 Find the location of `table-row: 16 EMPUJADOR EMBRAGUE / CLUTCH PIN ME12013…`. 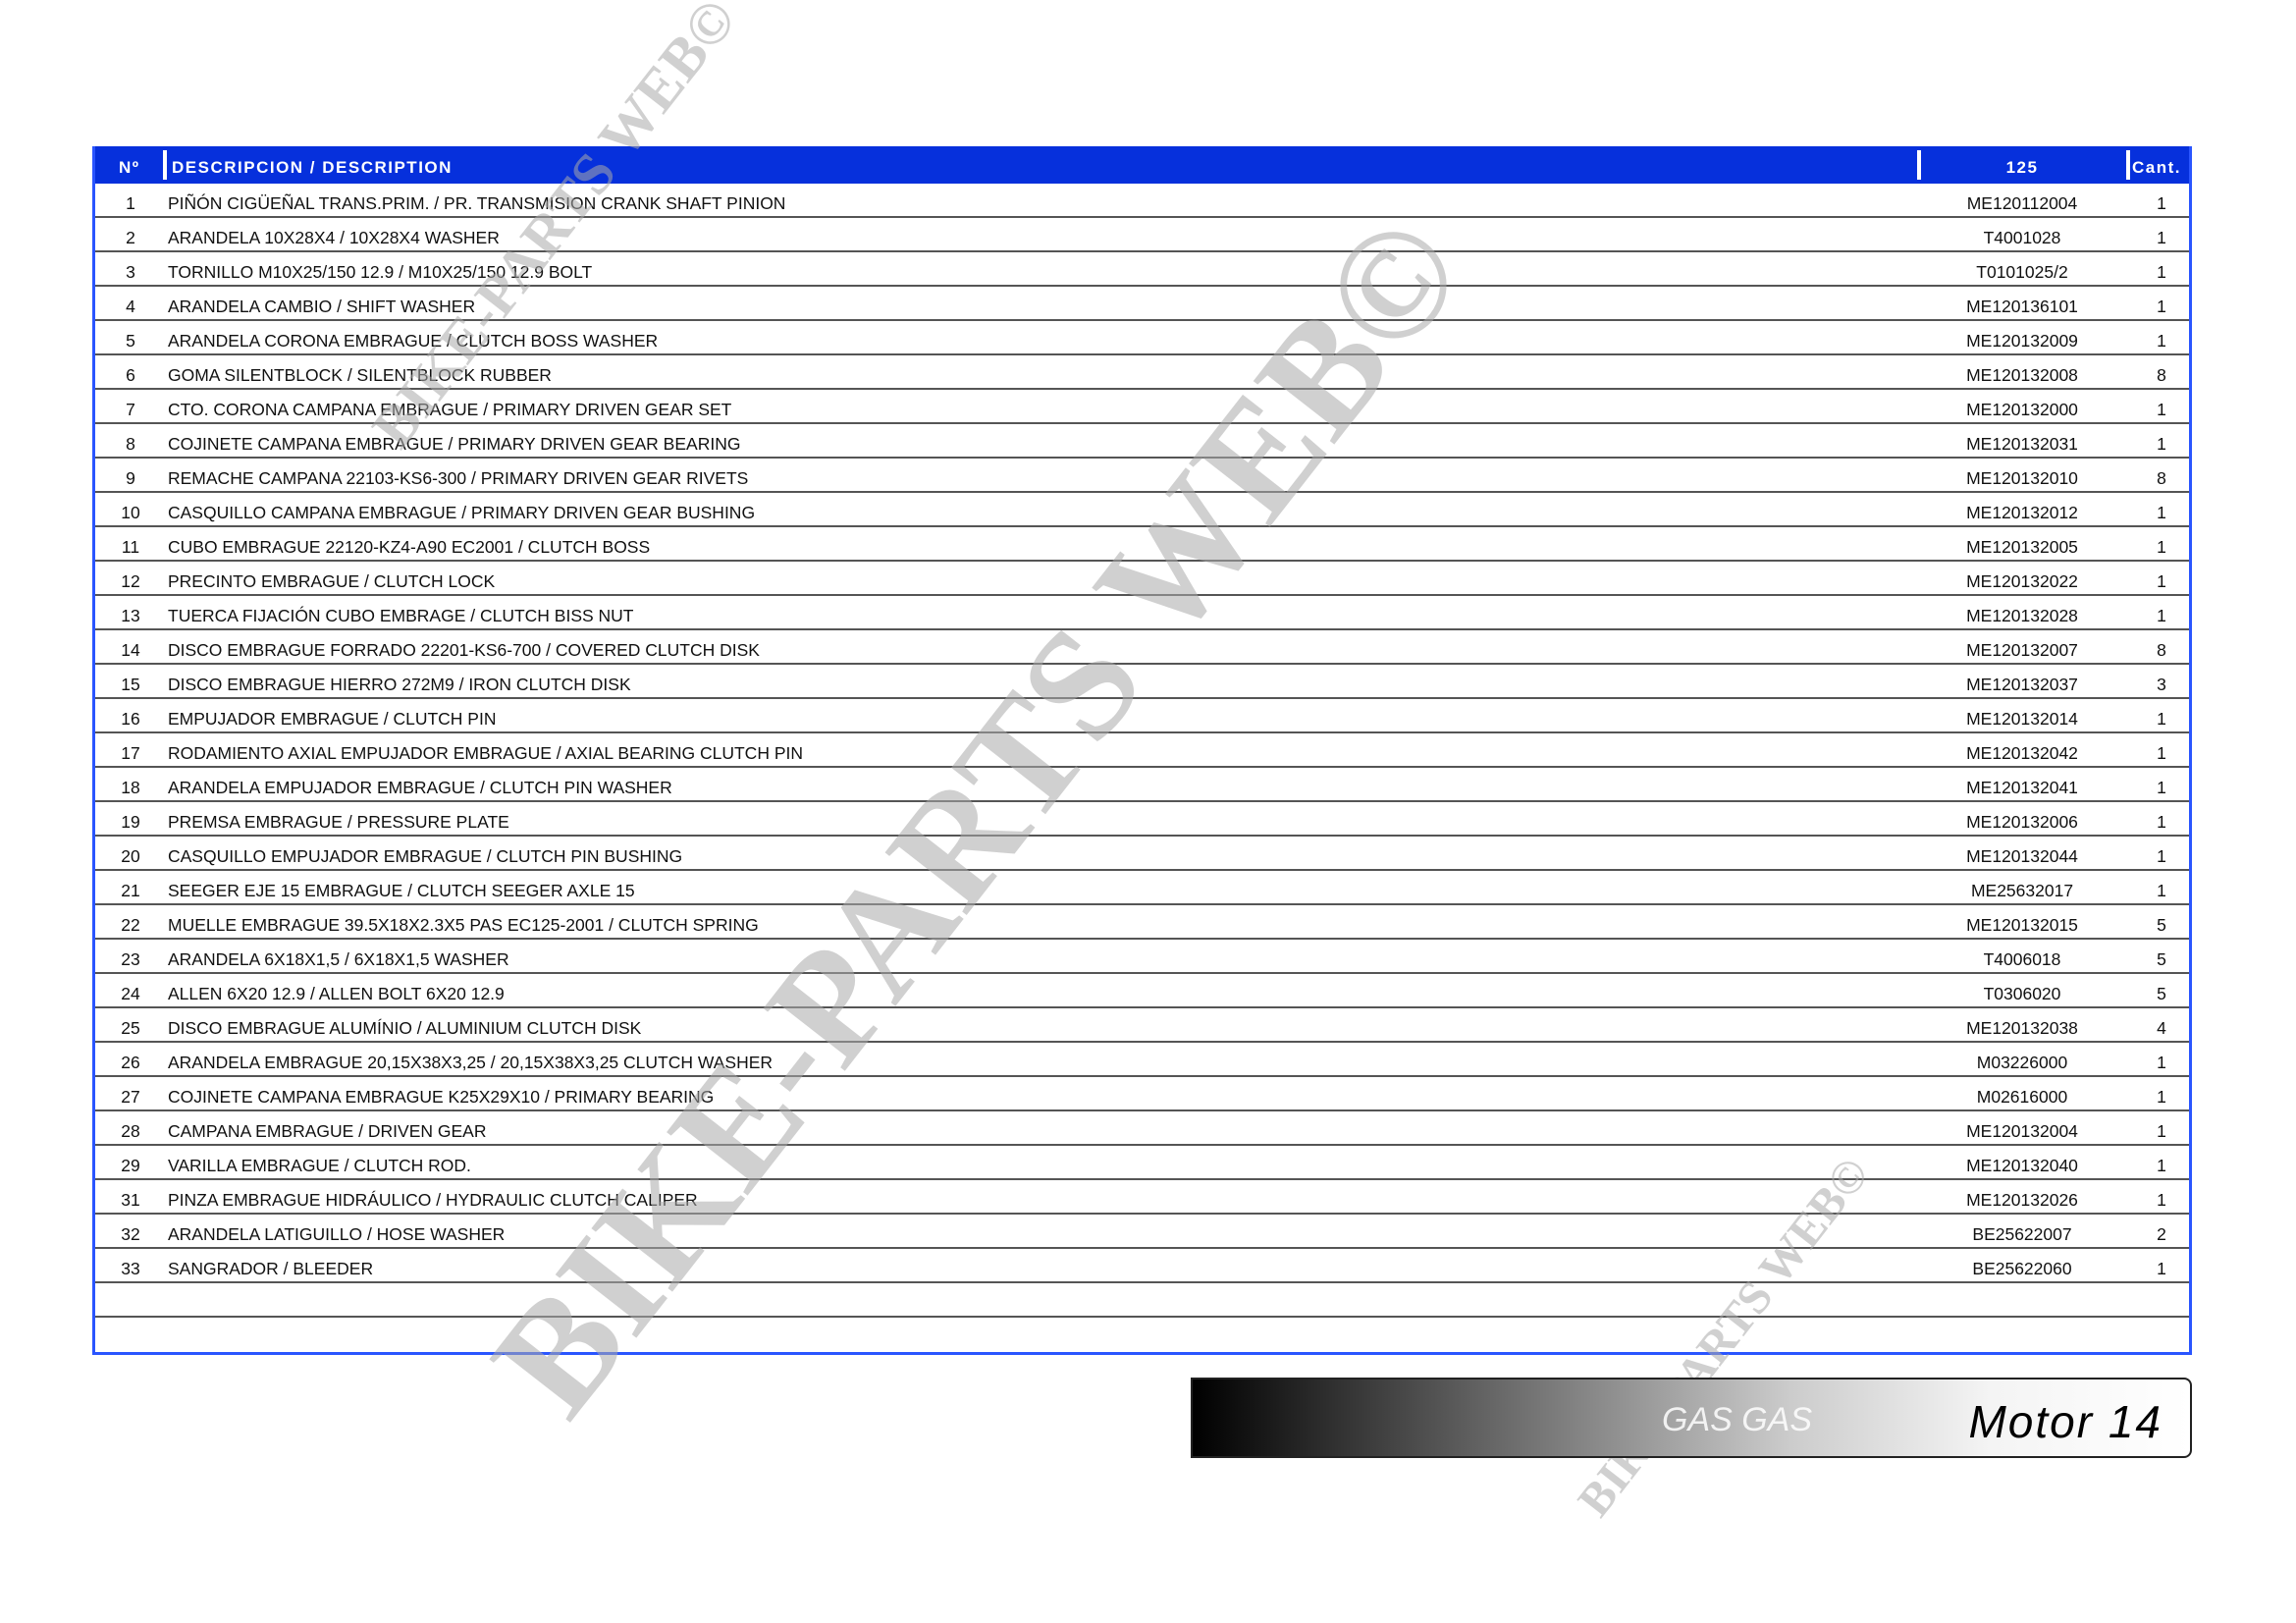

table-row: 16 EMPUJADOR EMBRAGUE / CLUTCH PIN ME12013… is located at coordinates (1142, 716).